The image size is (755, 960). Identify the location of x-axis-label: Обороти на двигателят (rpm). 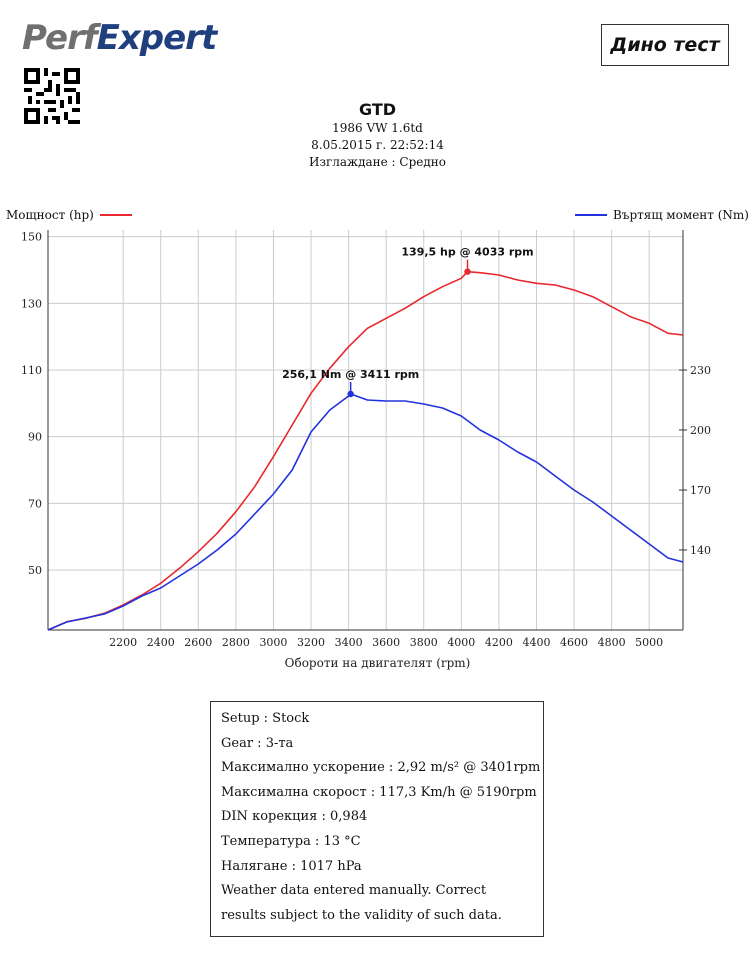
(378, 663).